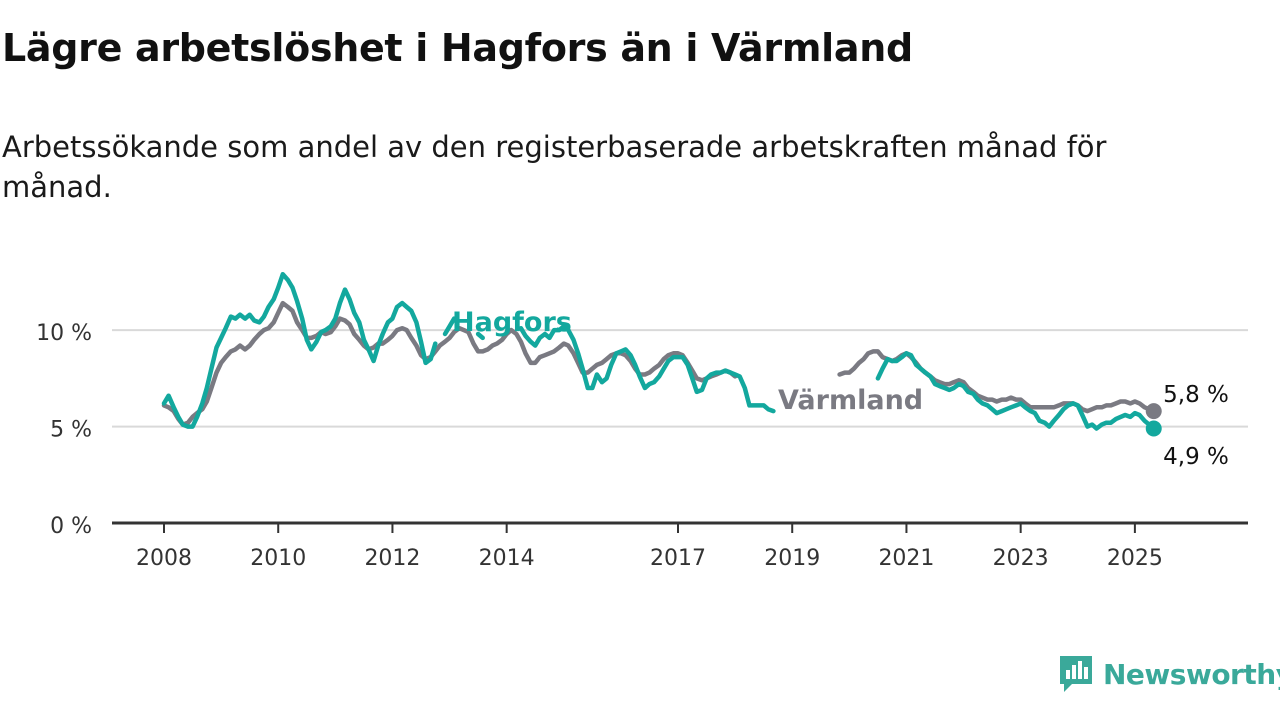 This screenshot has width=1280, height=720. I want to click on hagfors-end-label: 4,9 %, so click(1196, 457).